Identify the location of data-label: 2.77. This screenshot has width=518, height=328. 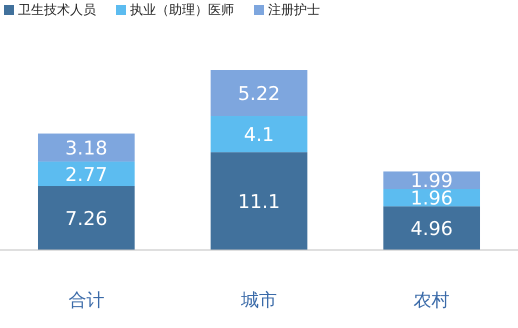
(86, 175).